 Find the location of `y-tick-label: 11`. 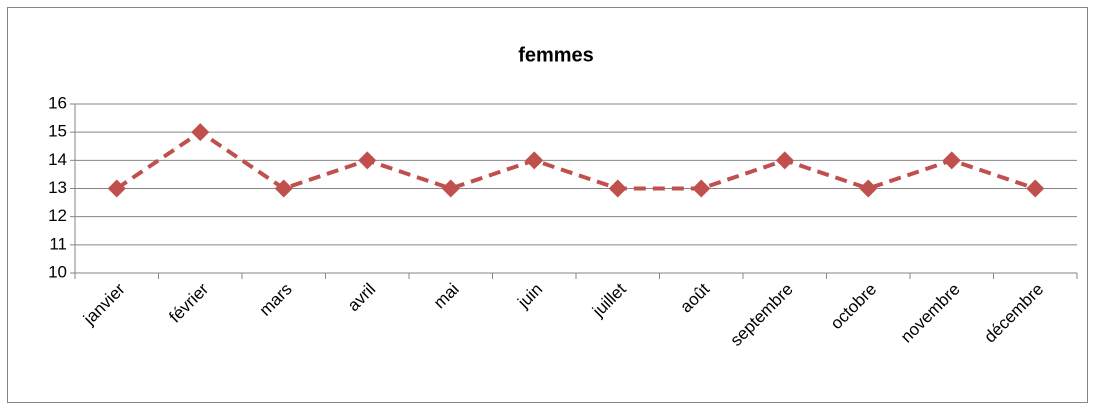

y-tick-label: 11 is located at coordinates (58, 243).